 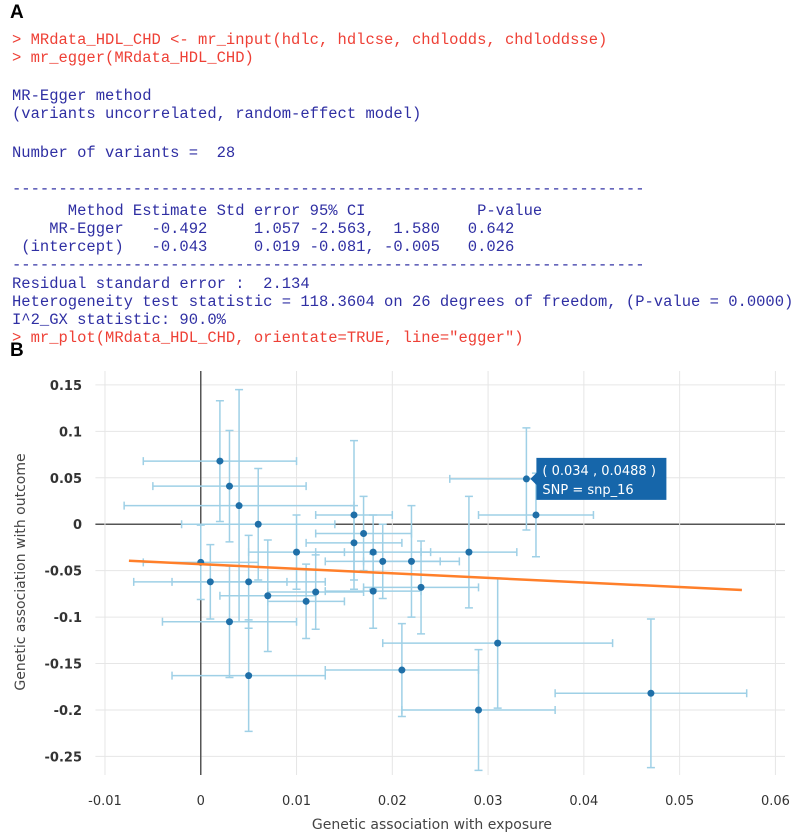 I want to click on y-tick-label: -0.15, so click(x=63, y=665).